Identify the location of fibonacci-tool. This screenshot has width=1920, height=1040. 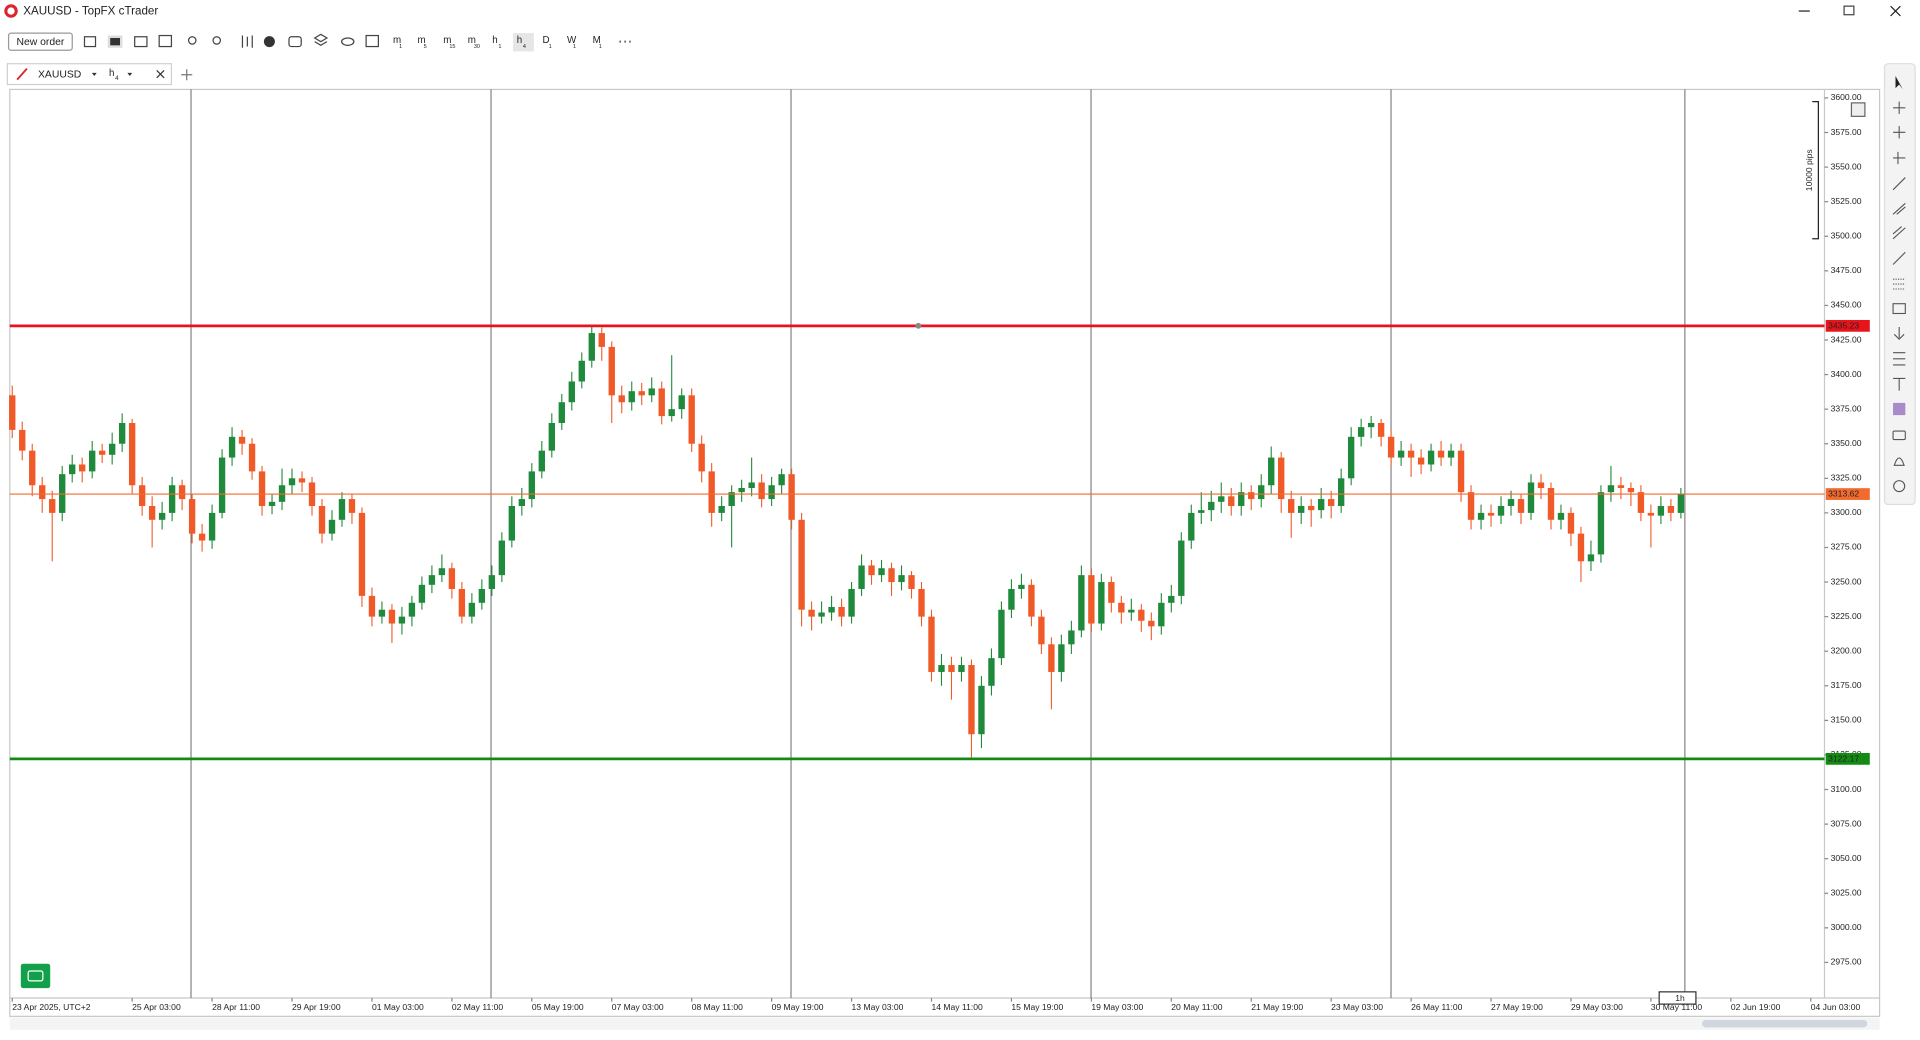
(1899, 284).